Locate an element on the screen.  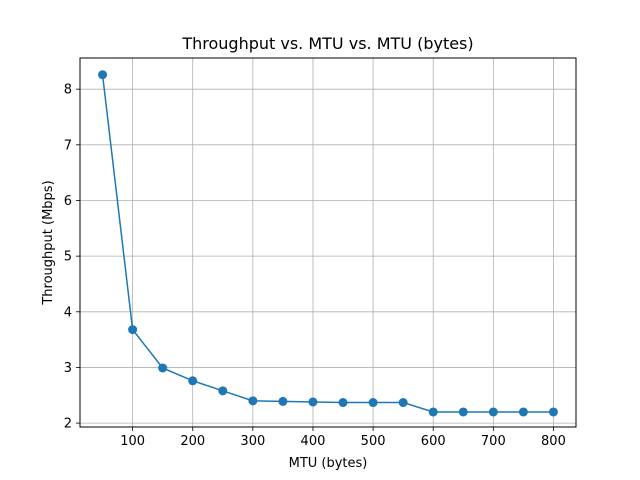
x-tick-label: 100 is located at coordinates (132, 441).